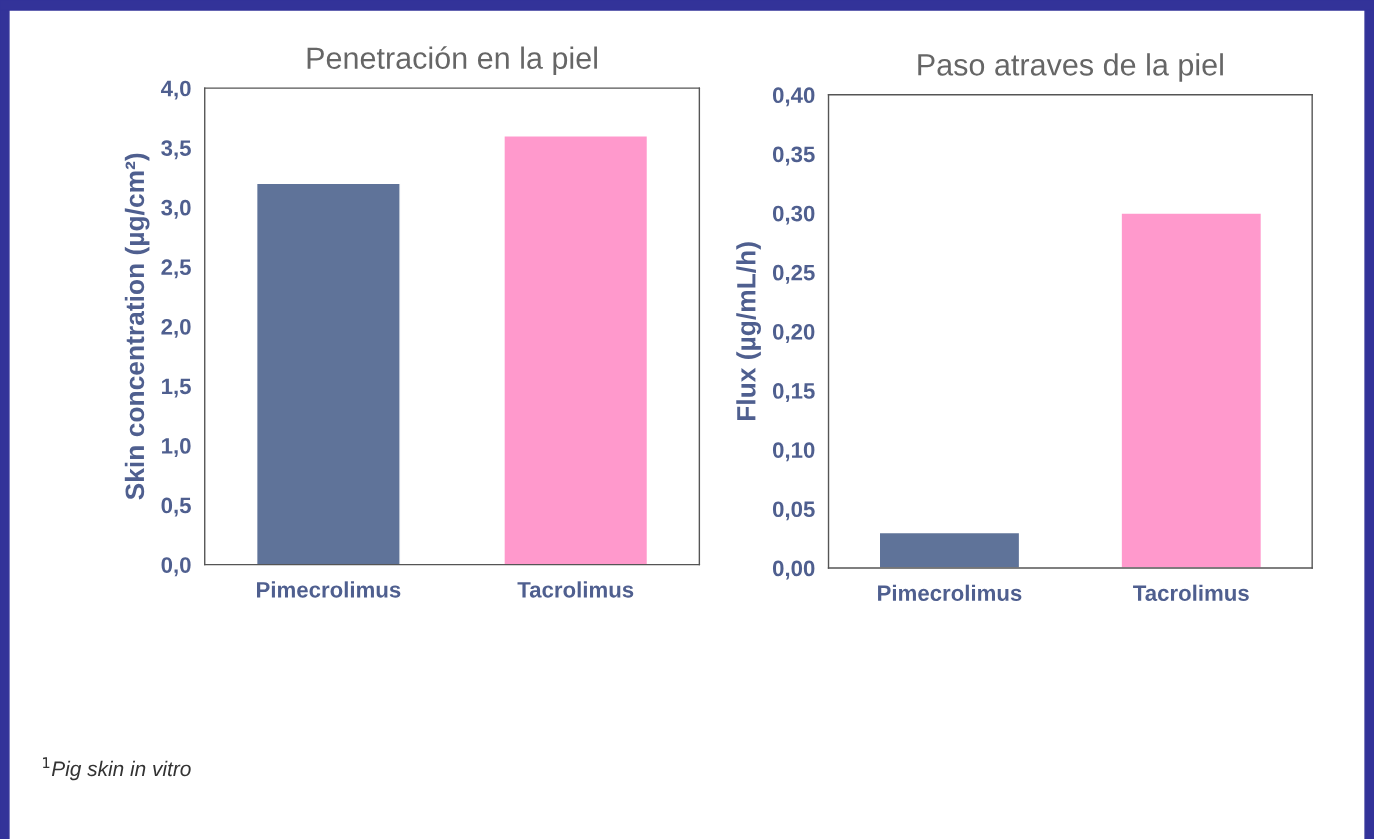 This screenshot has width=1374, height=839. Describe the element at coordinates (176, 507) in the screenshot. I see `y-tick-label: 0,5` at that location.